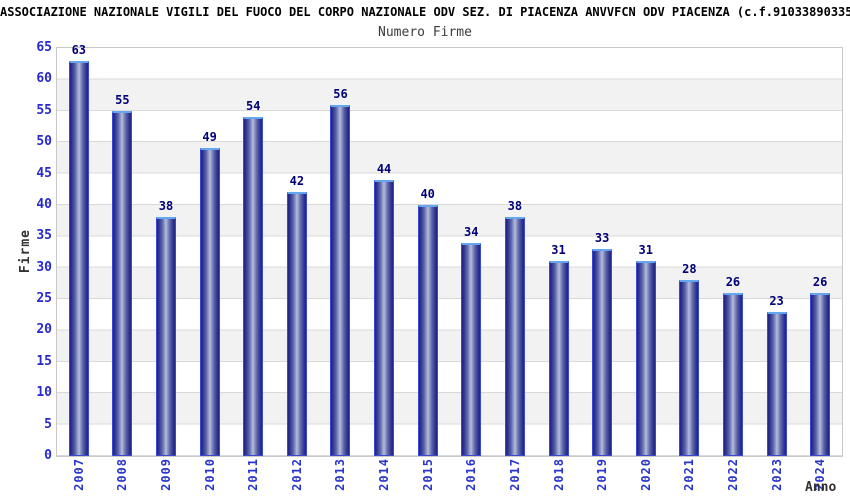 The width and height of the screenshot is (850, 500). I want to click on x-tick-cell: 2020, so click(646, 479).